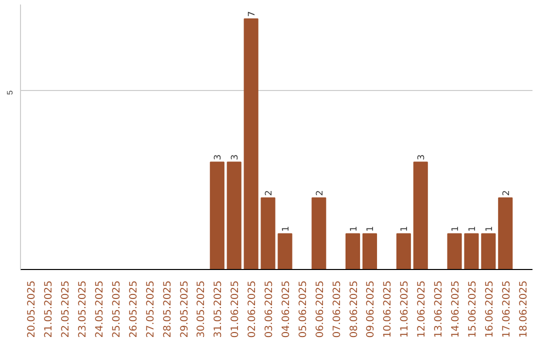 The width and height of the screenshot is (540, 340). Describe the element at coordinates (354, 309) in the screenshot. I see `x-tick-label: 08.06.2025` at that location.